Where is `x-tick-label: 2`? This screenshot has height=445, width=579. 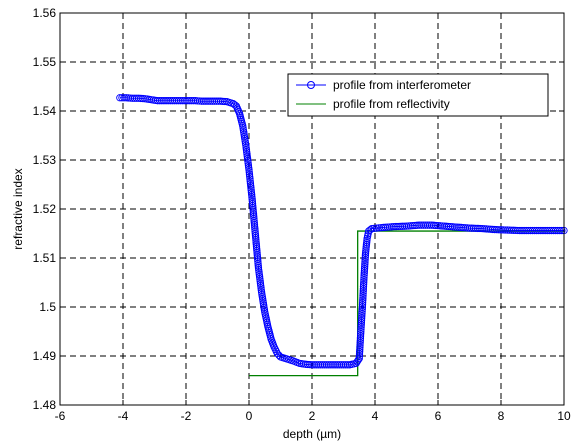
x-tick-label: 2 is located at coordinates (312, 416).